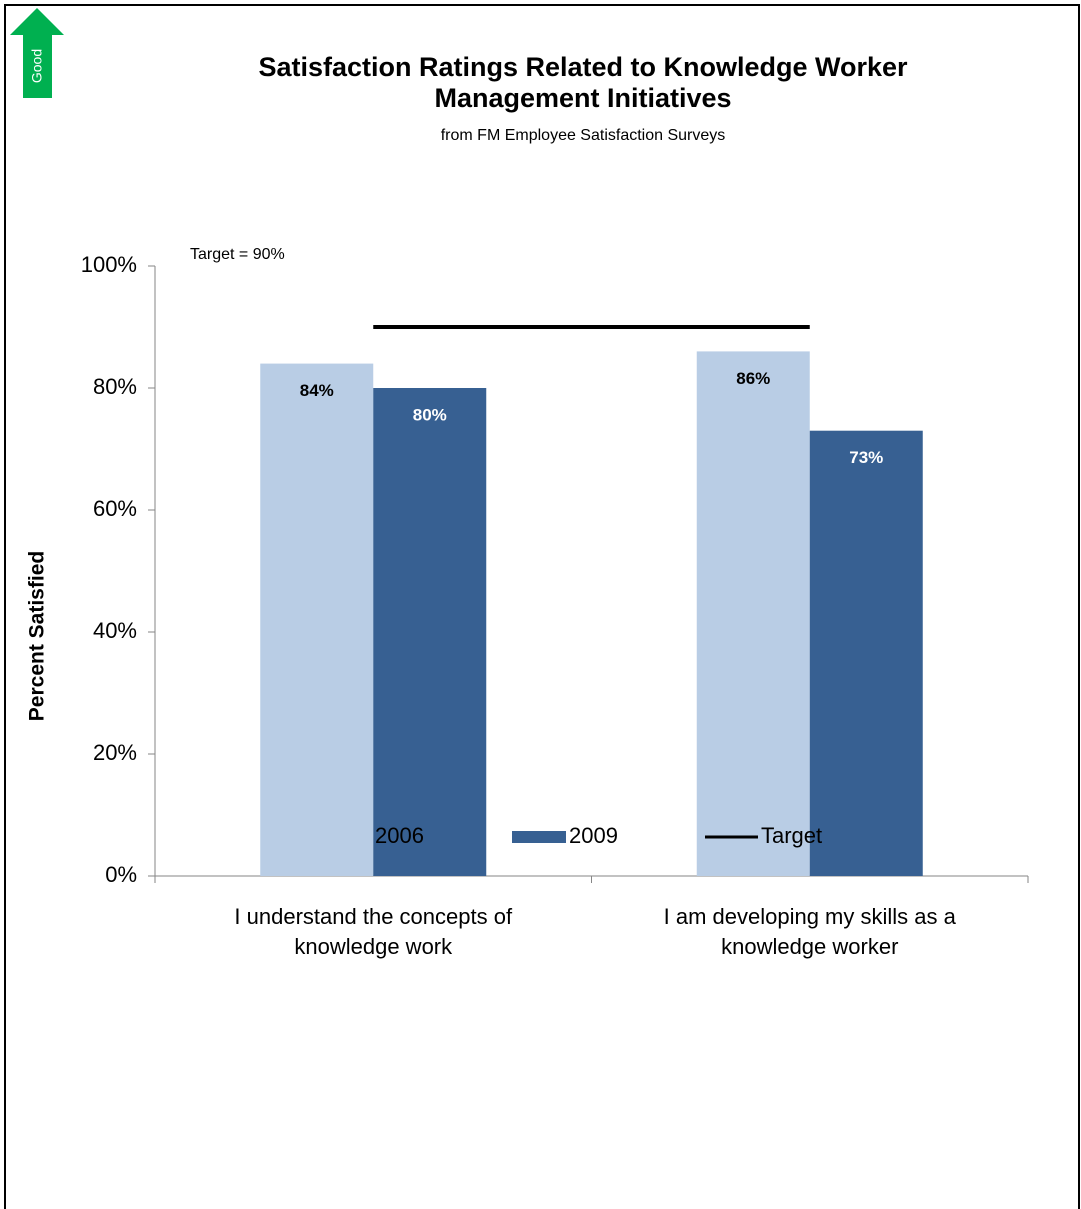  What do you see at coordinates (866, 457) in the screenshot?
I see `data-label: 73%` at bounding box center [866, 457].